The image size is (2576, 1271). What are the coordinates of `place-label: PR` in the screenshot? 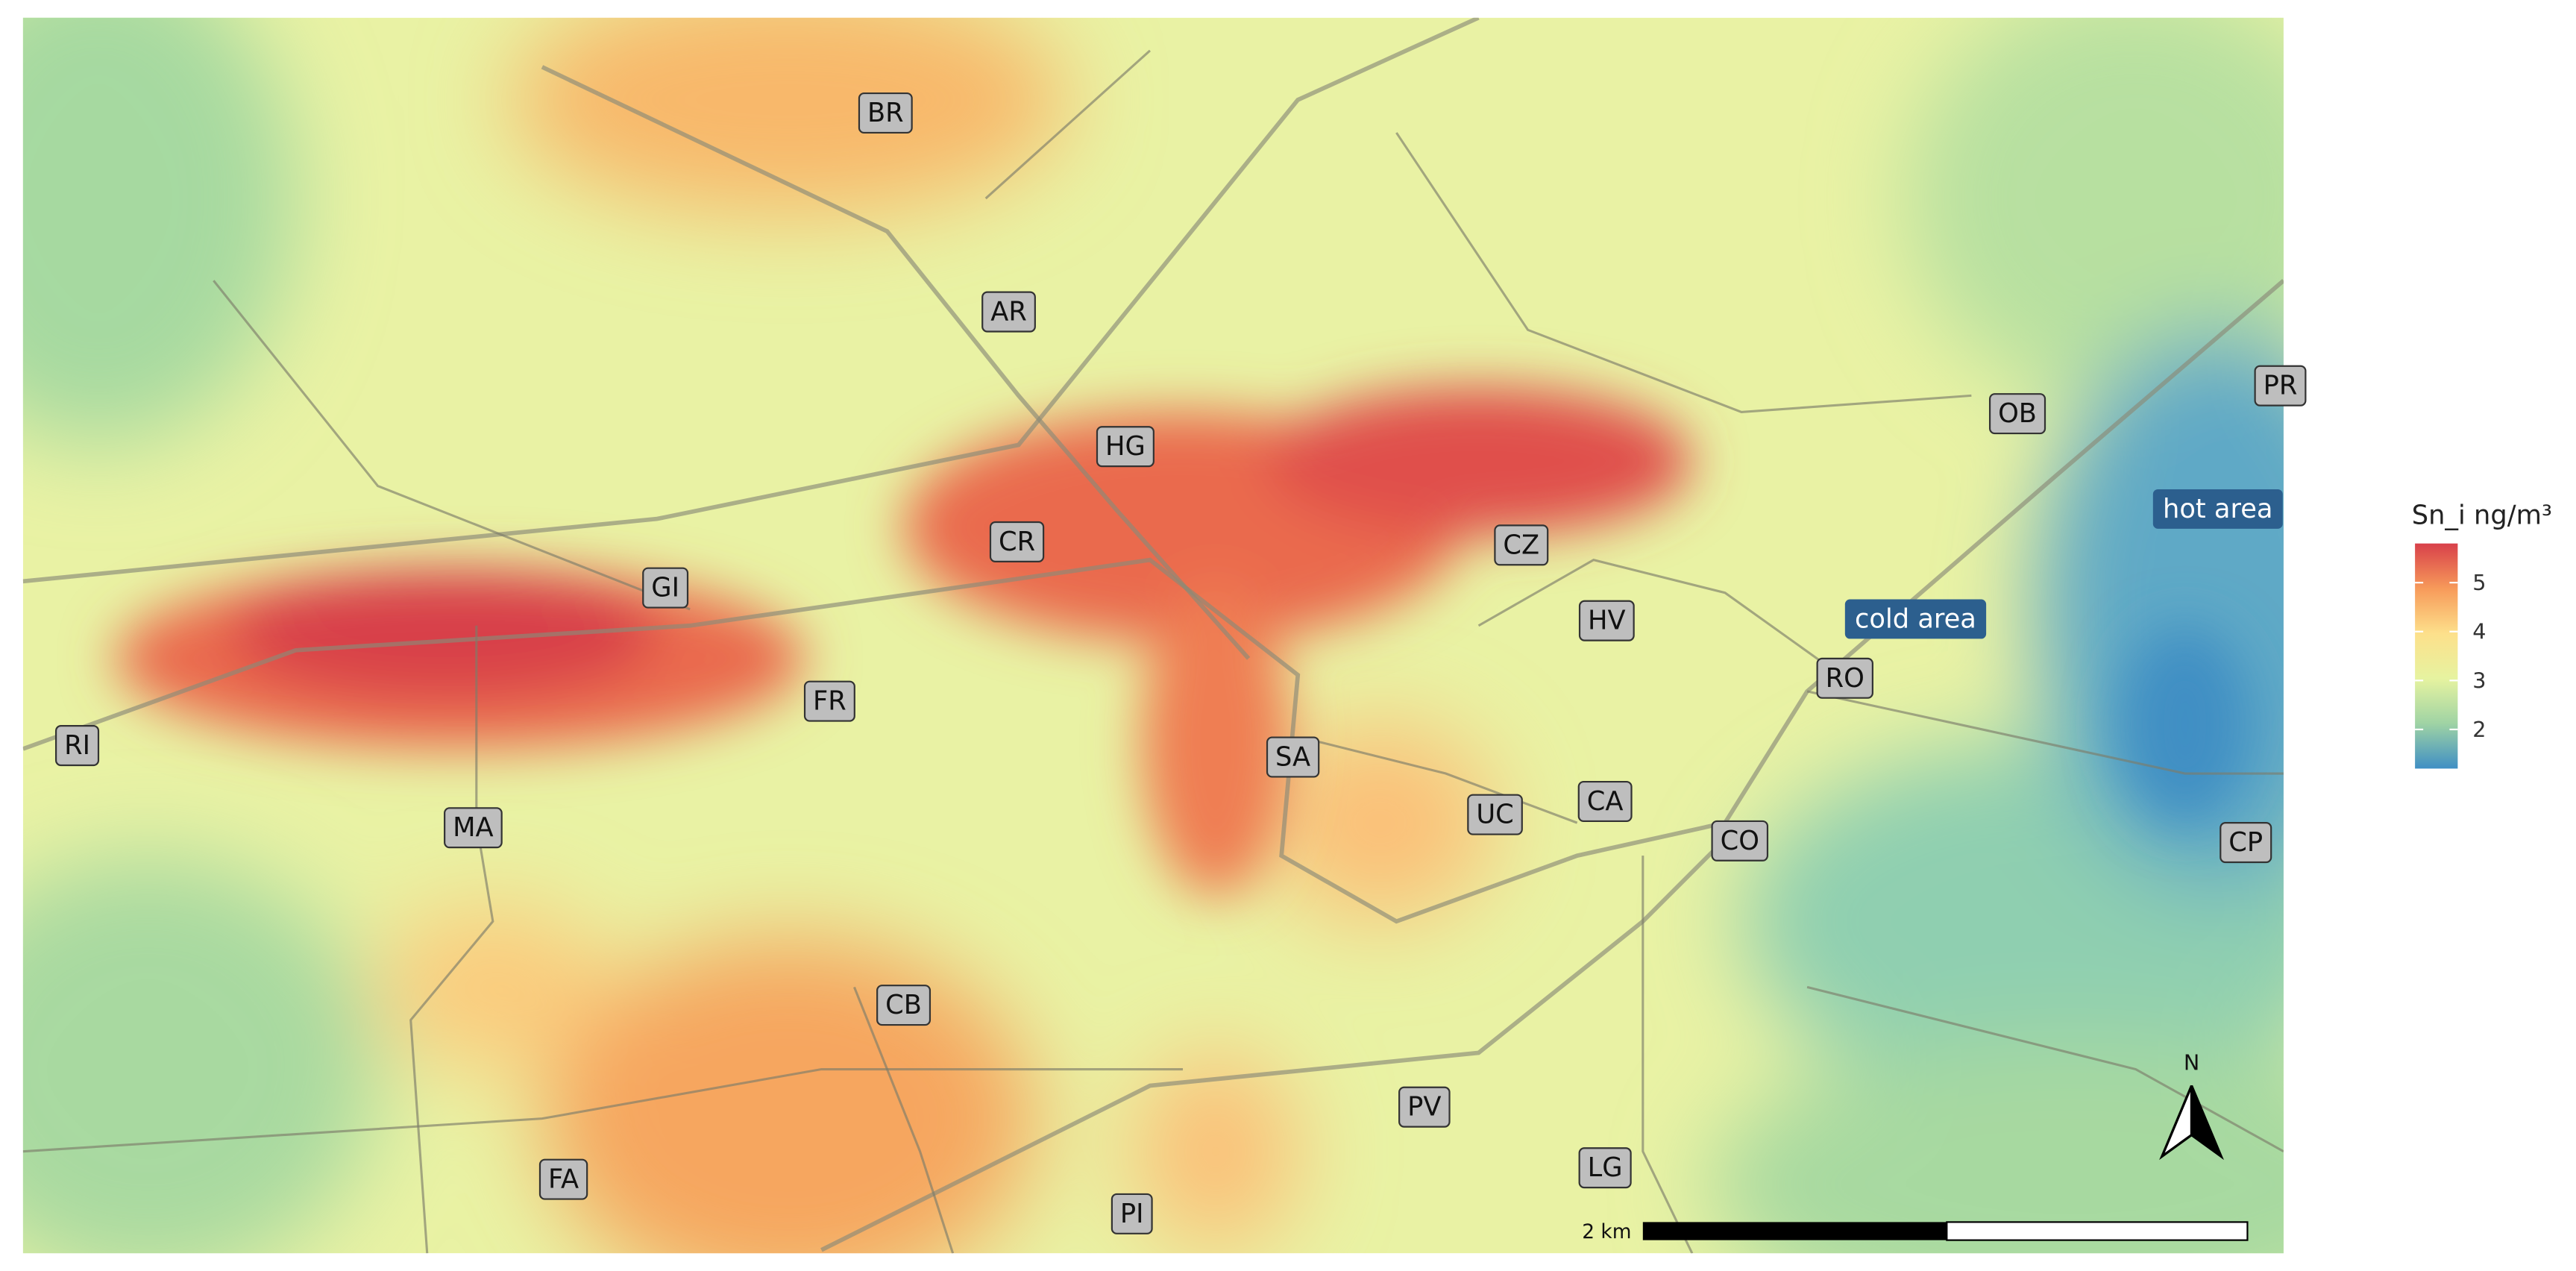 It's located at (2281, 386).